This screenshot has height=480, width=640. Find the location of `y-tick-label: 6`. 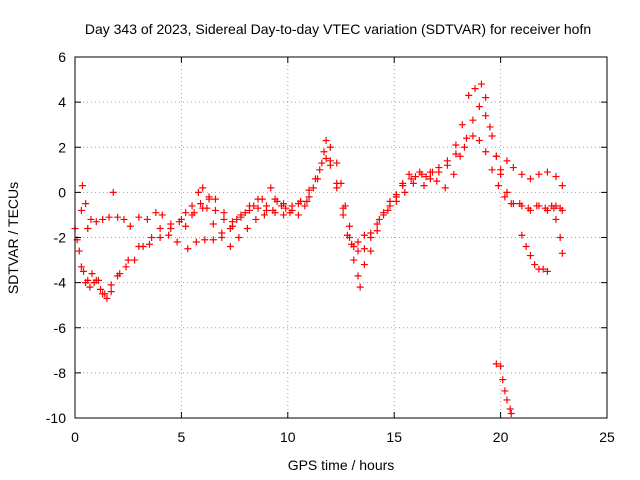

y-tick-label: 6 is located at coordinates (62, 57).